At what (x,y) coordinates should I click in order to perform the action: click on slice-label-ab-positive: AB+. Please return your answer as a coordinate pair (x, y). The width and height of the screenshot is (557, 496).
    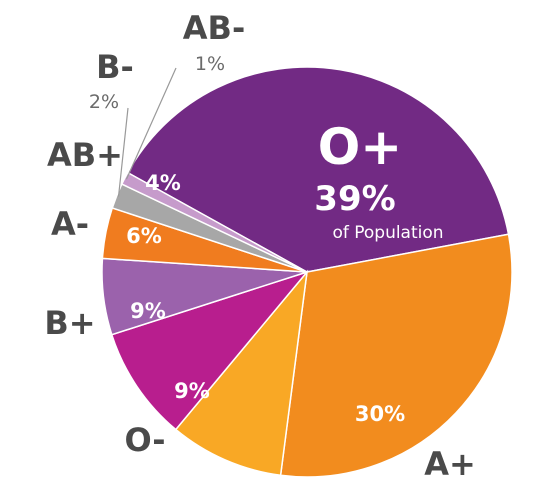
    Looking at the image, I should click on (85, 155).